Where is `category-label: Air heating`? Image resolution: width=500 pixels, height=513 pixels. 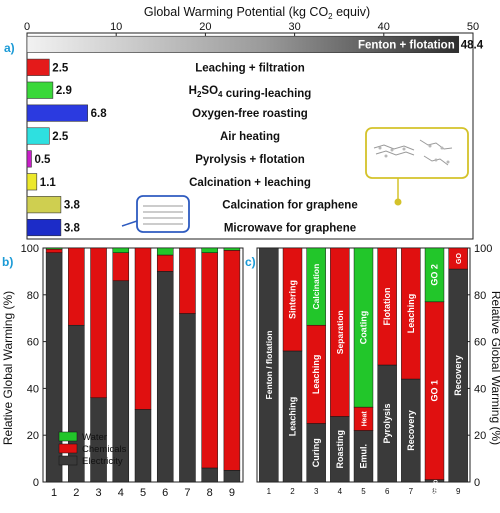
category-label: Air heating is located at coordinates (250, 137).